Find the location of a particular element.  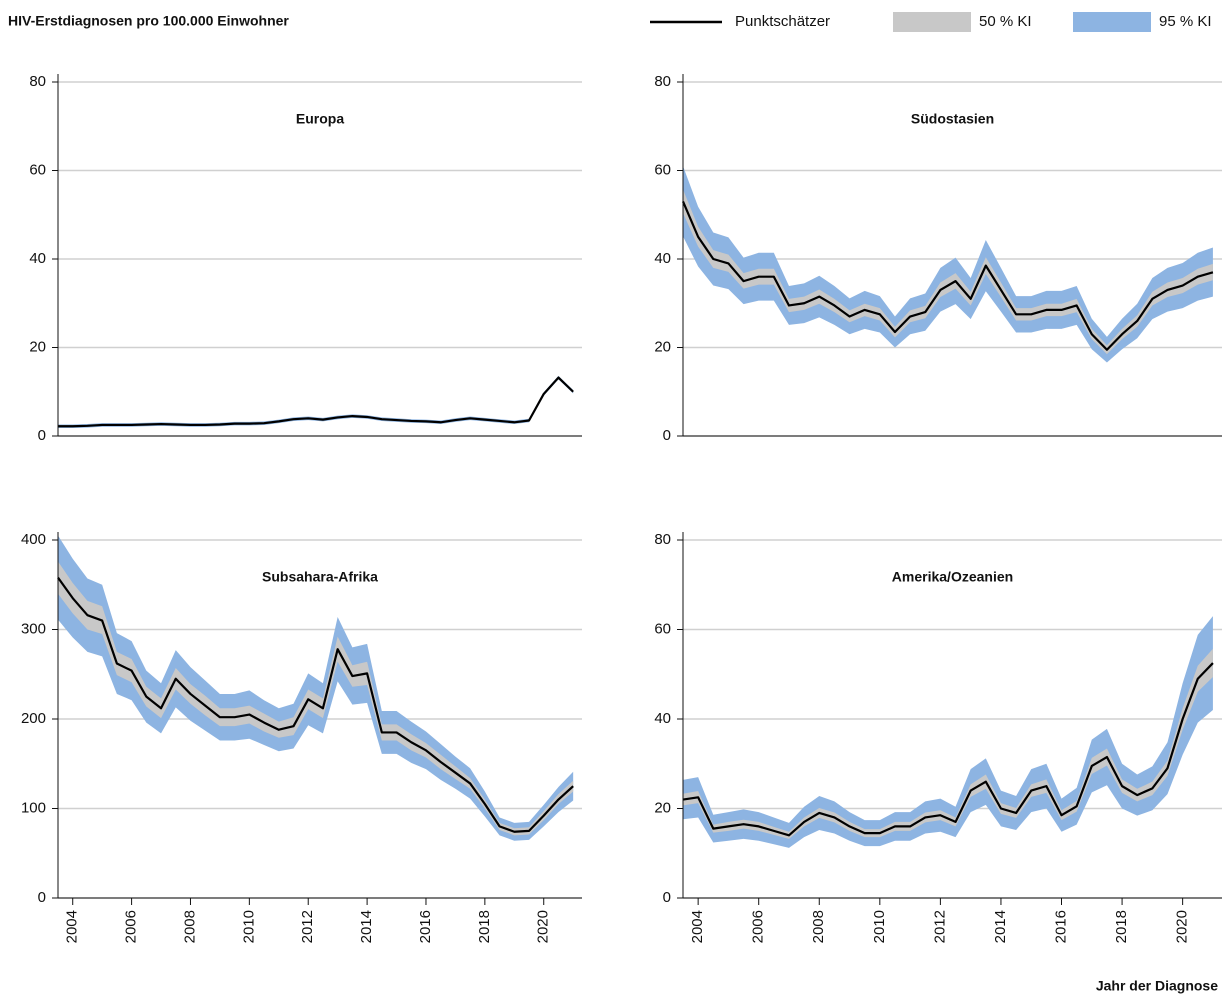

panel-title: Amerika/Ozeanien is located at coordinates (952, 577).